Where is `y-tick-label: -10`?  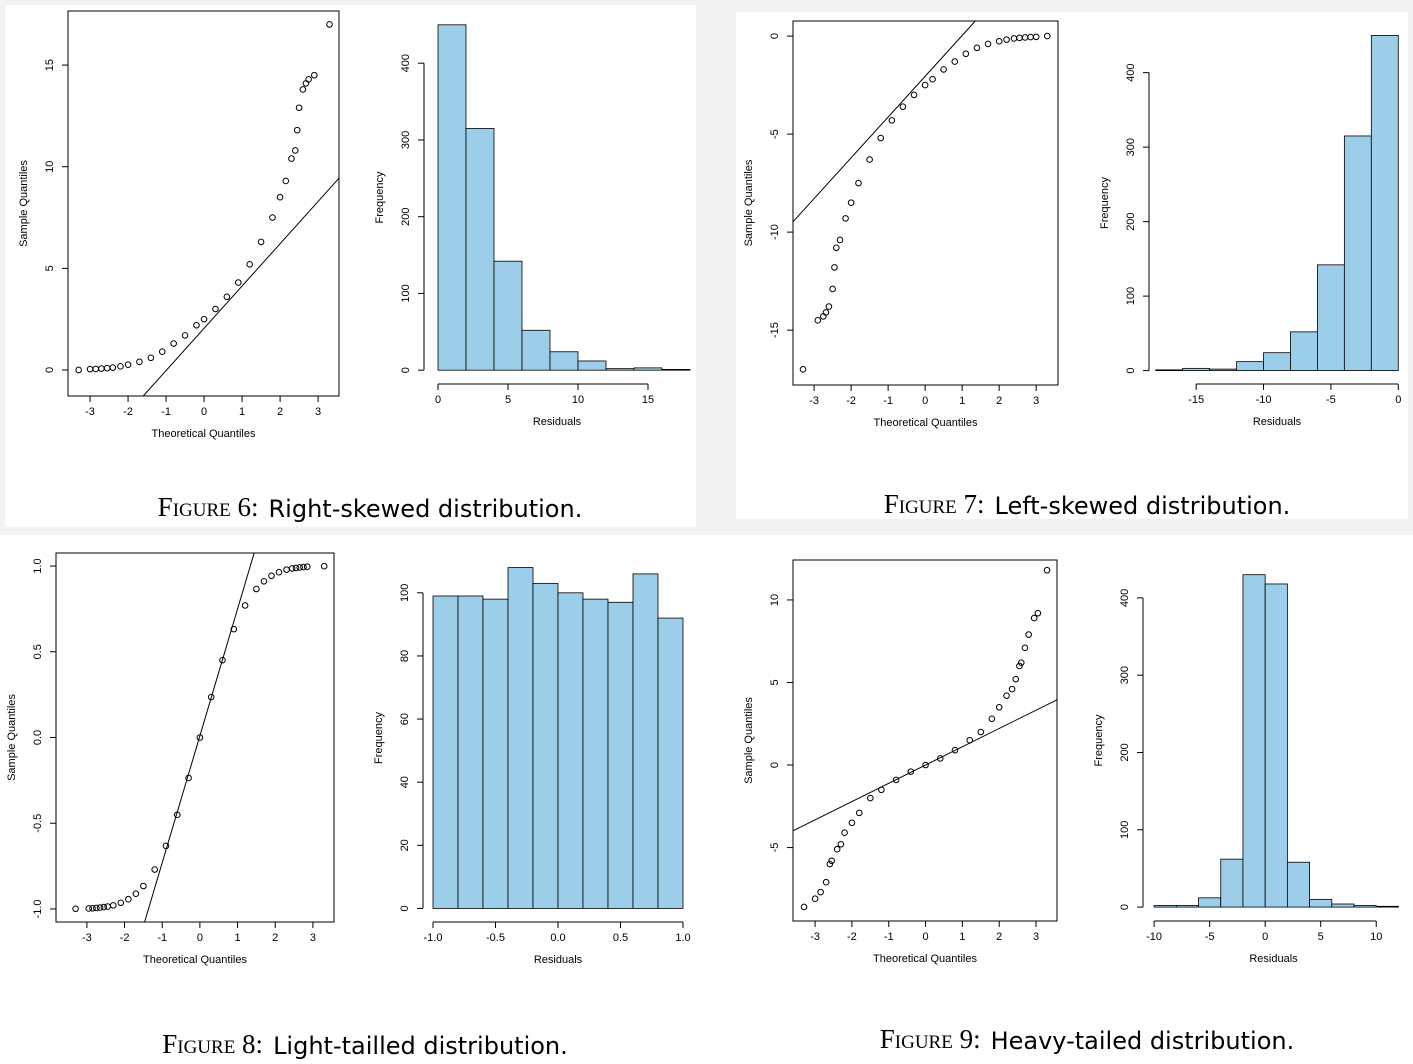 y-tick-label: -10 is located at coordinates (775, 232).